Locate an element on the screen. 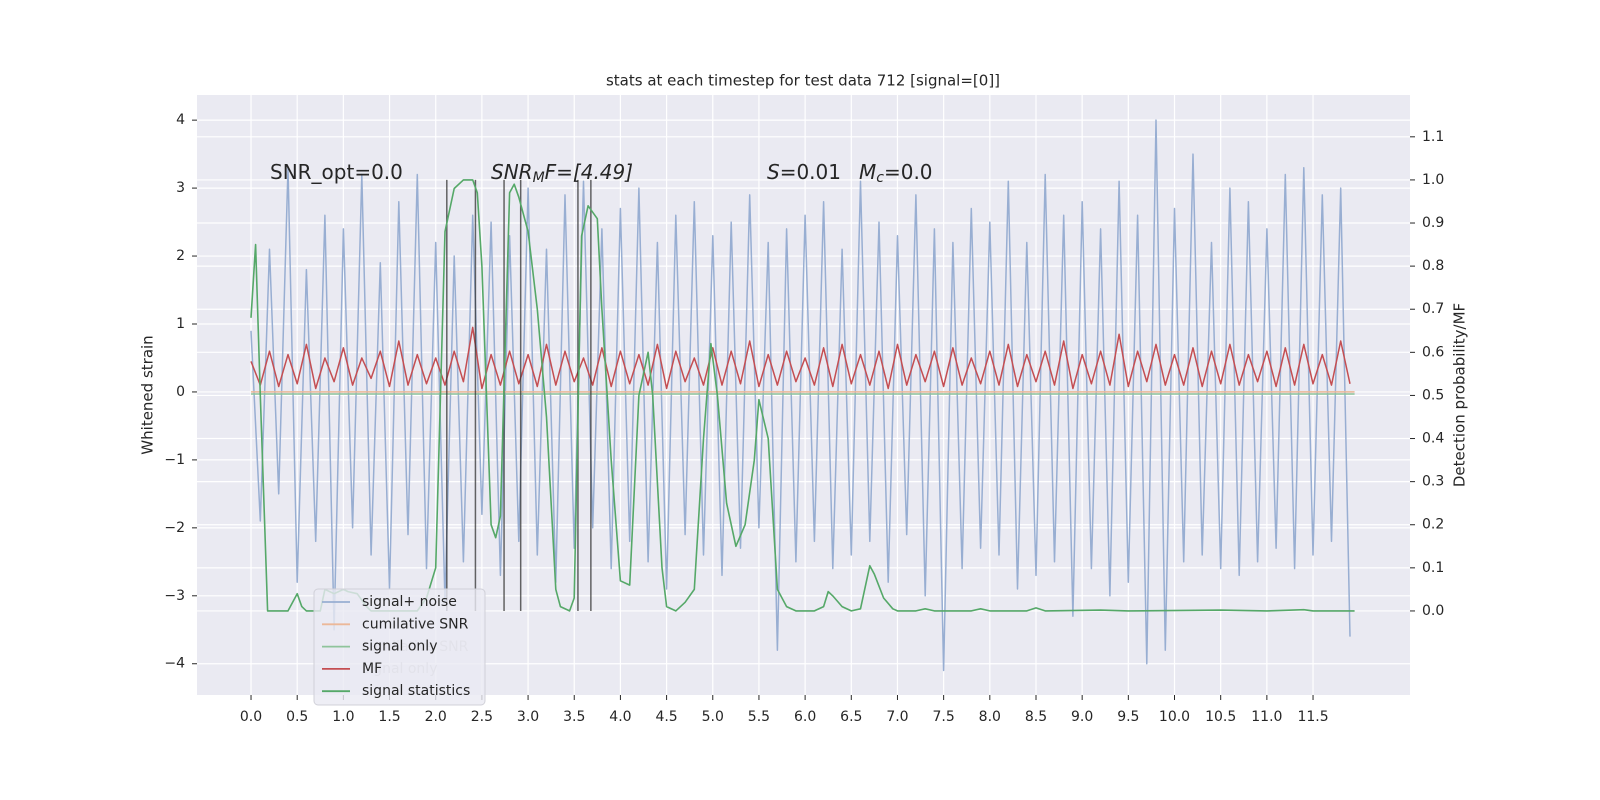  annotation-part: F=[4.49] is located at coordinates (589, 172).